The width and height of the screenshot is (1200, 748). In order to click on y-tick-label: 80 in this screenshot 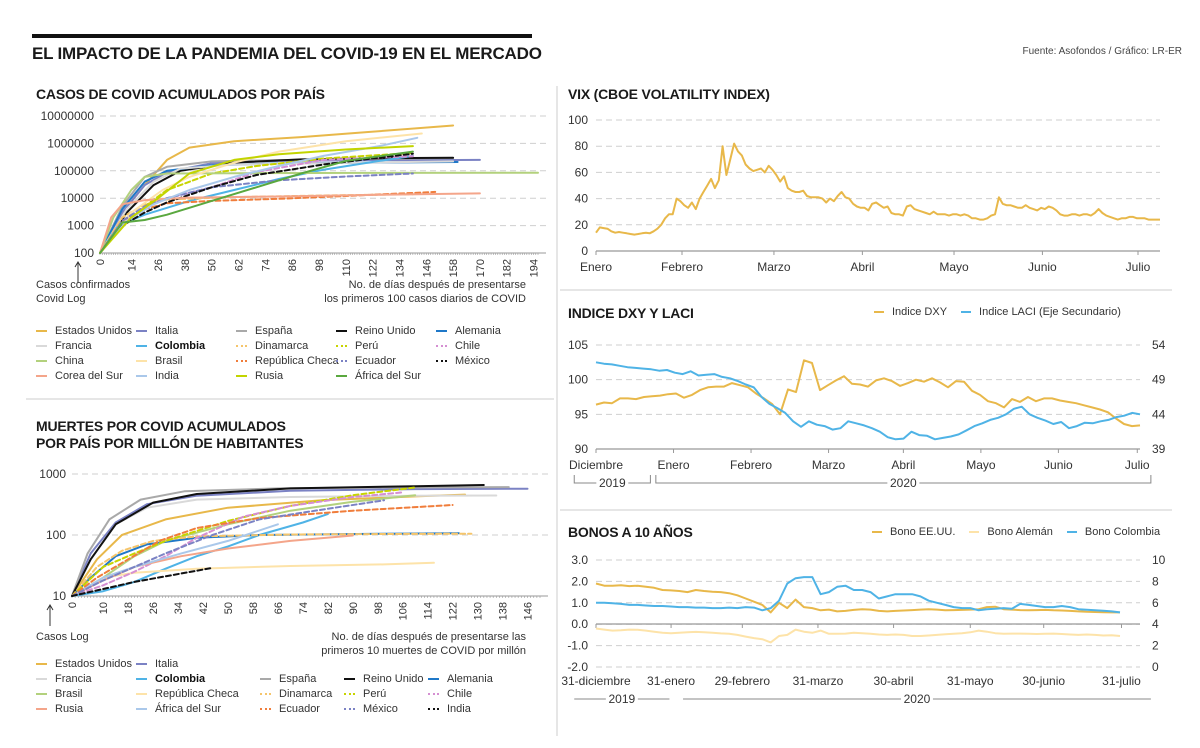, I will do `click(582, 146)`.